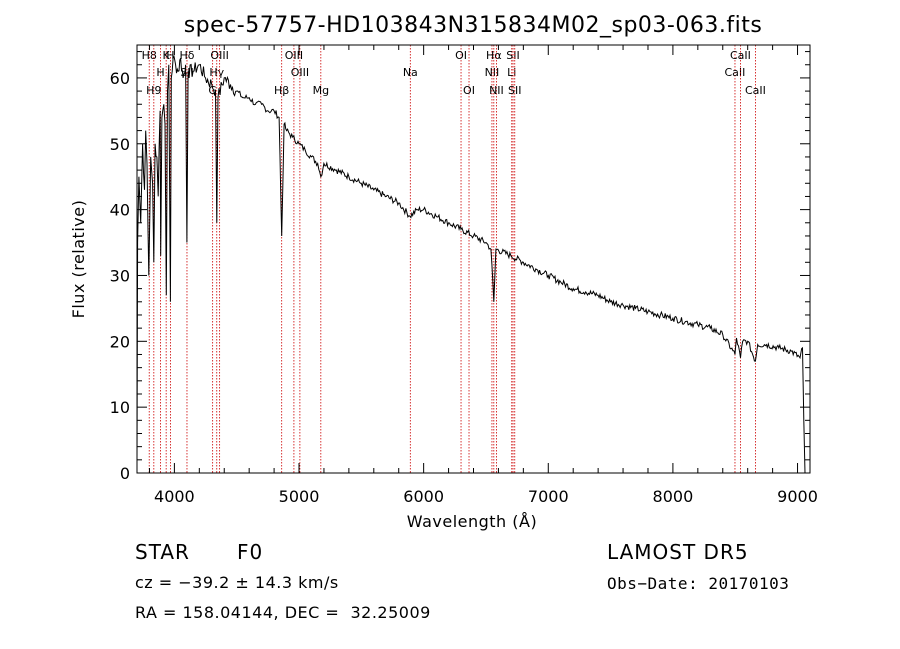  I want to click on y-tick-label: 20, so click(120, 341).